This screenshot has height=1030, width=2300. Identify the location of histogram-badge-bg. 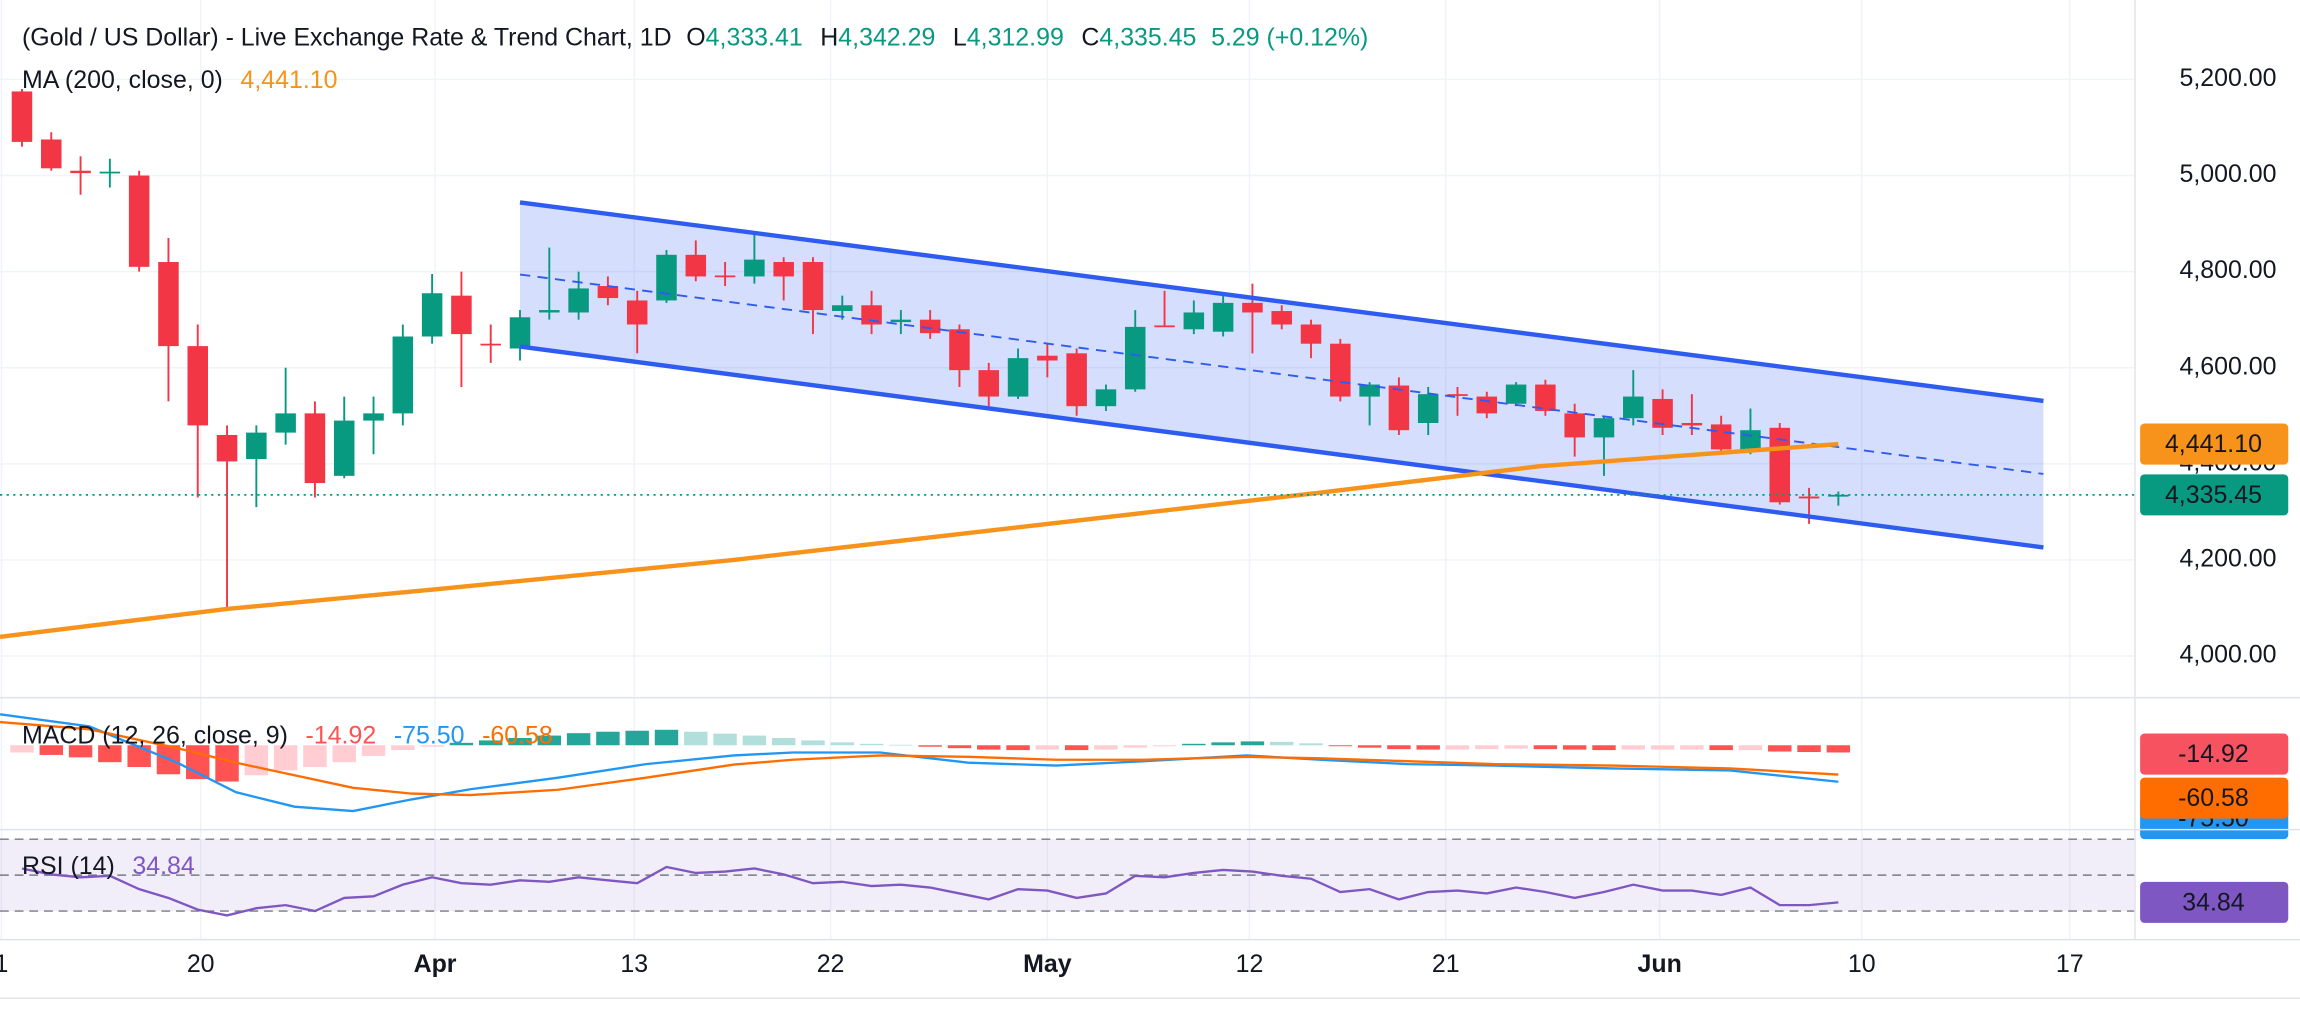
(2214, 754).